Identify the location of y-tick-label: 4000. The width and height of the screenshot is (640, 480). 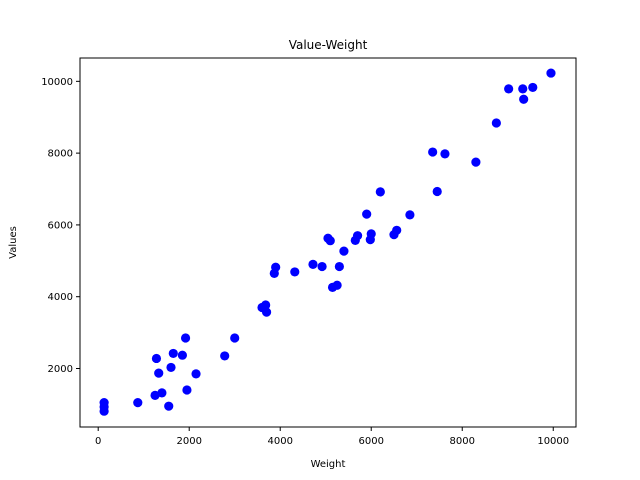
(60, 297).